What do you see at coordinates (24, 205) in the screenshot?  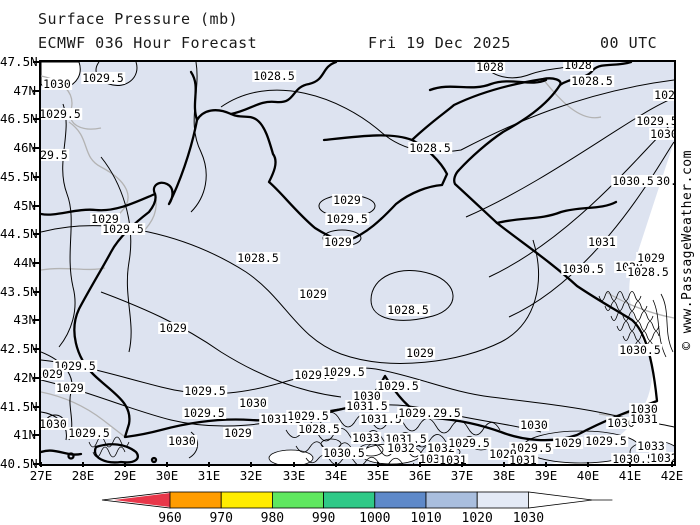 I see `lat-tick-label: 45N` at bounding box center [24, 205].